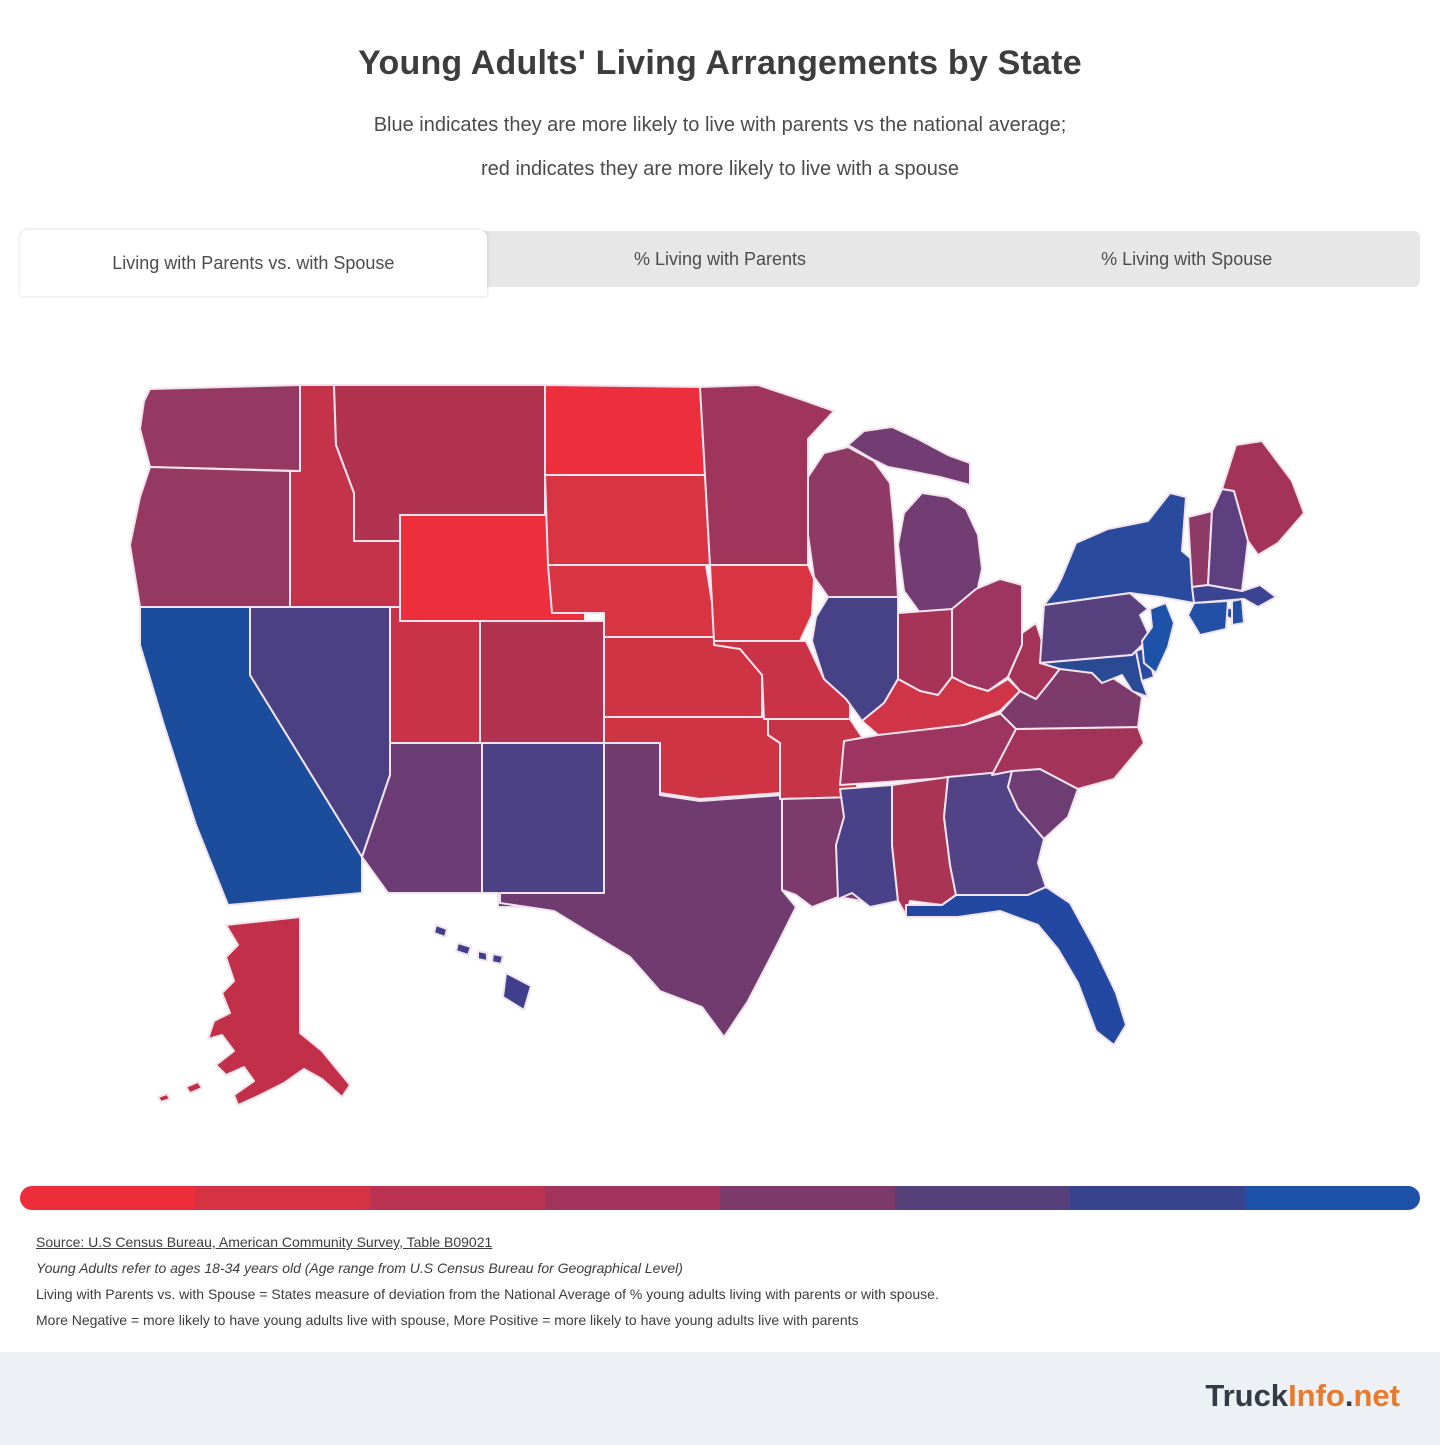 This screenshot has width=1440, height=1445. I want to click on state-ND: North Dakota, so click(625, 430).